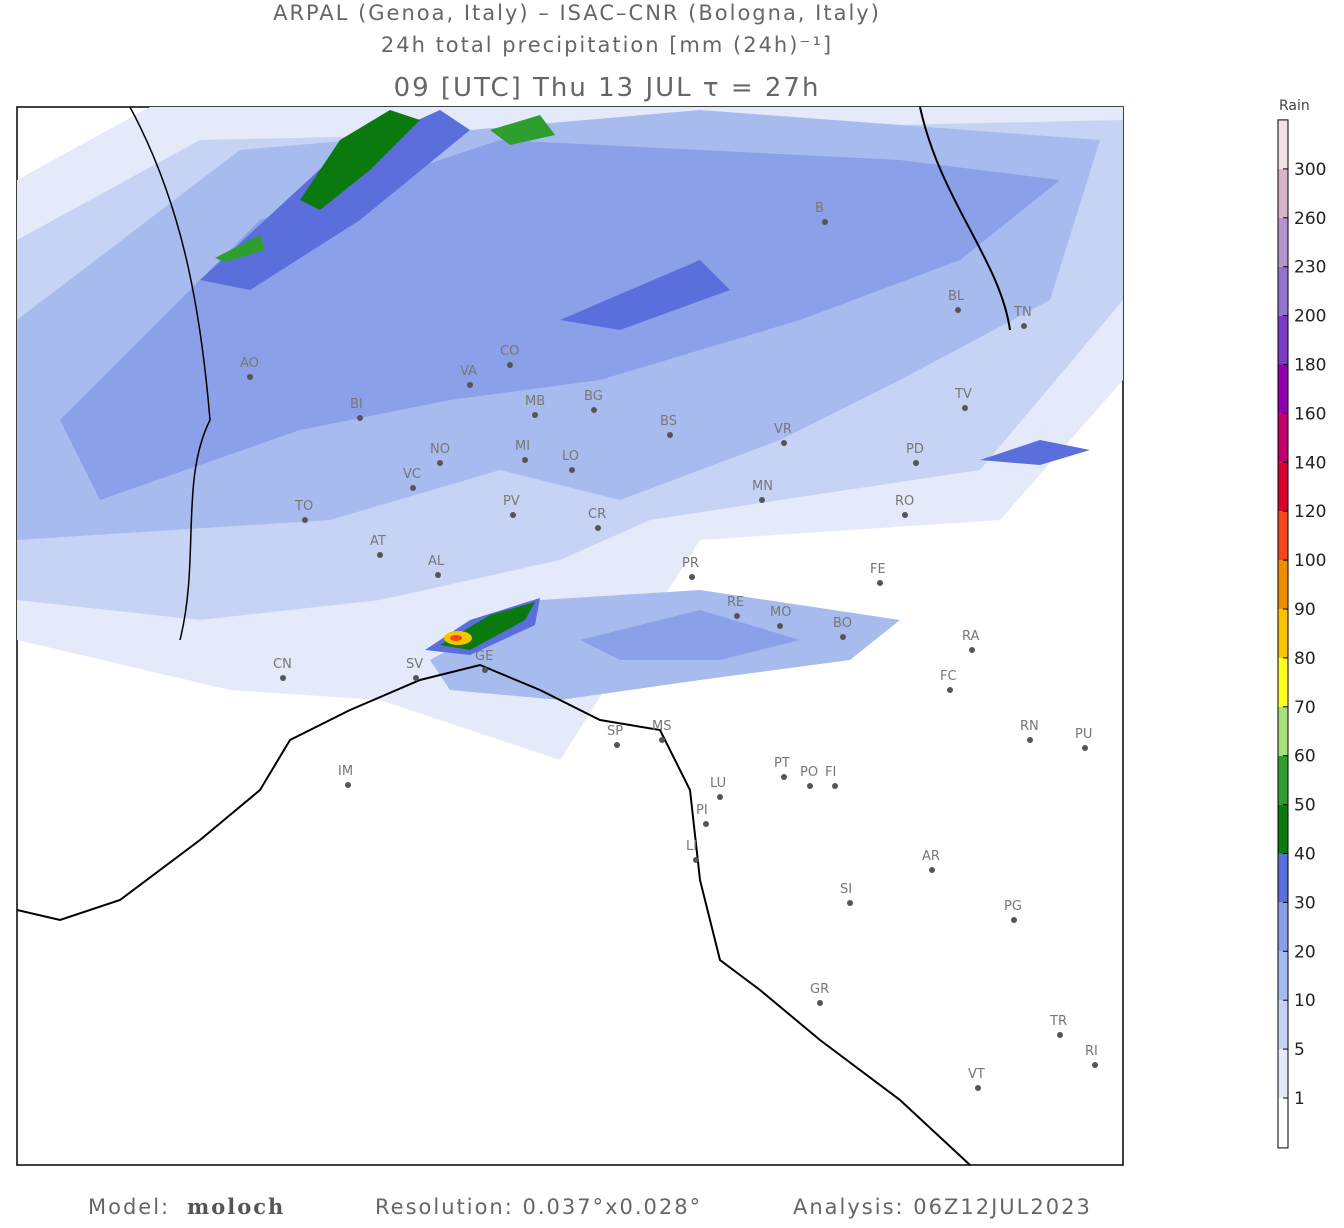 This screenshot has height=1228, width=1344. I want to click on colorbar-label: 260, so click(1310, 219).